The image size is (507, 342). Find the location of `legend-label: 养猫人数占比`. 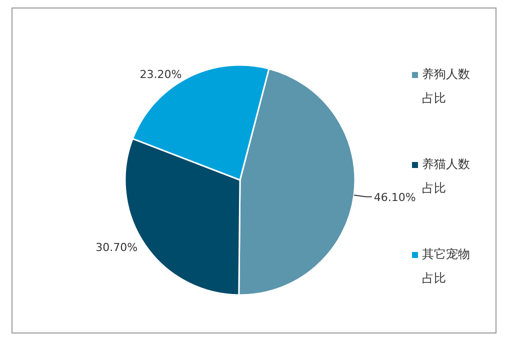

legend-label: 养猫人数占比 is located at coordinates (446, 176).